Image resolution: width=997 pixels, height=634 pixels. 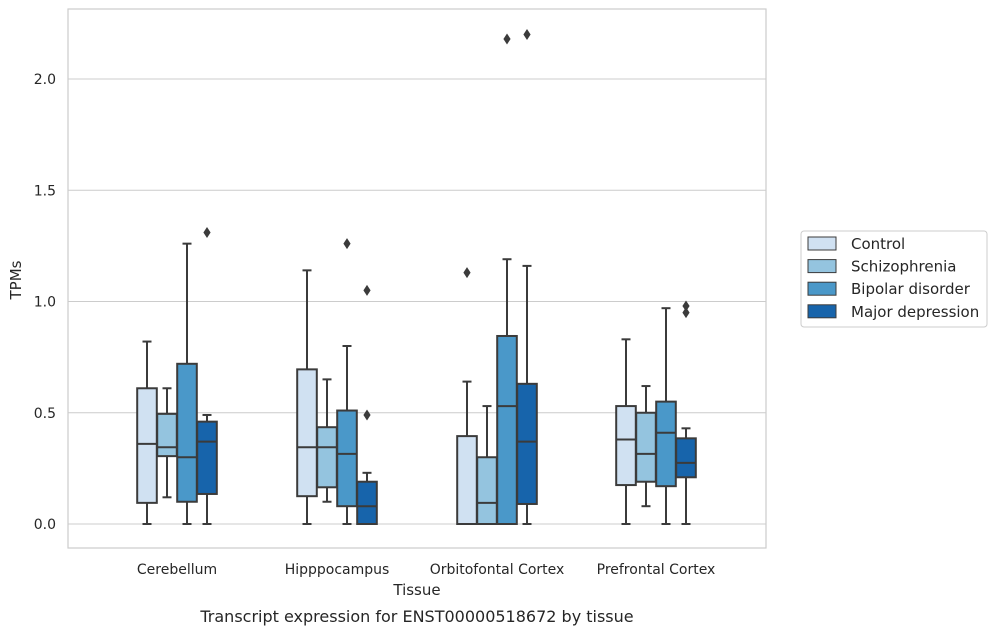 I want to click on legend-label: Control, so click(x=878, y=244).